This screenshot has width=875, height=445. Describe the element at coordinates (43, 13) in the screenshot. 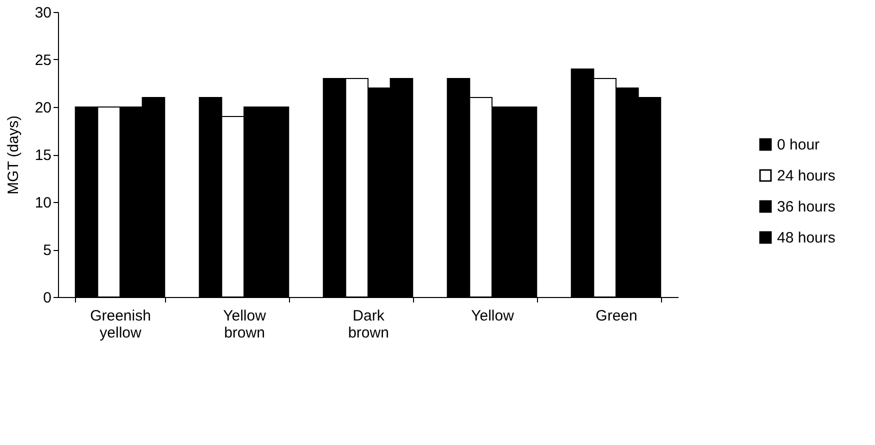

I see `y-tick-label: 30` at that location.